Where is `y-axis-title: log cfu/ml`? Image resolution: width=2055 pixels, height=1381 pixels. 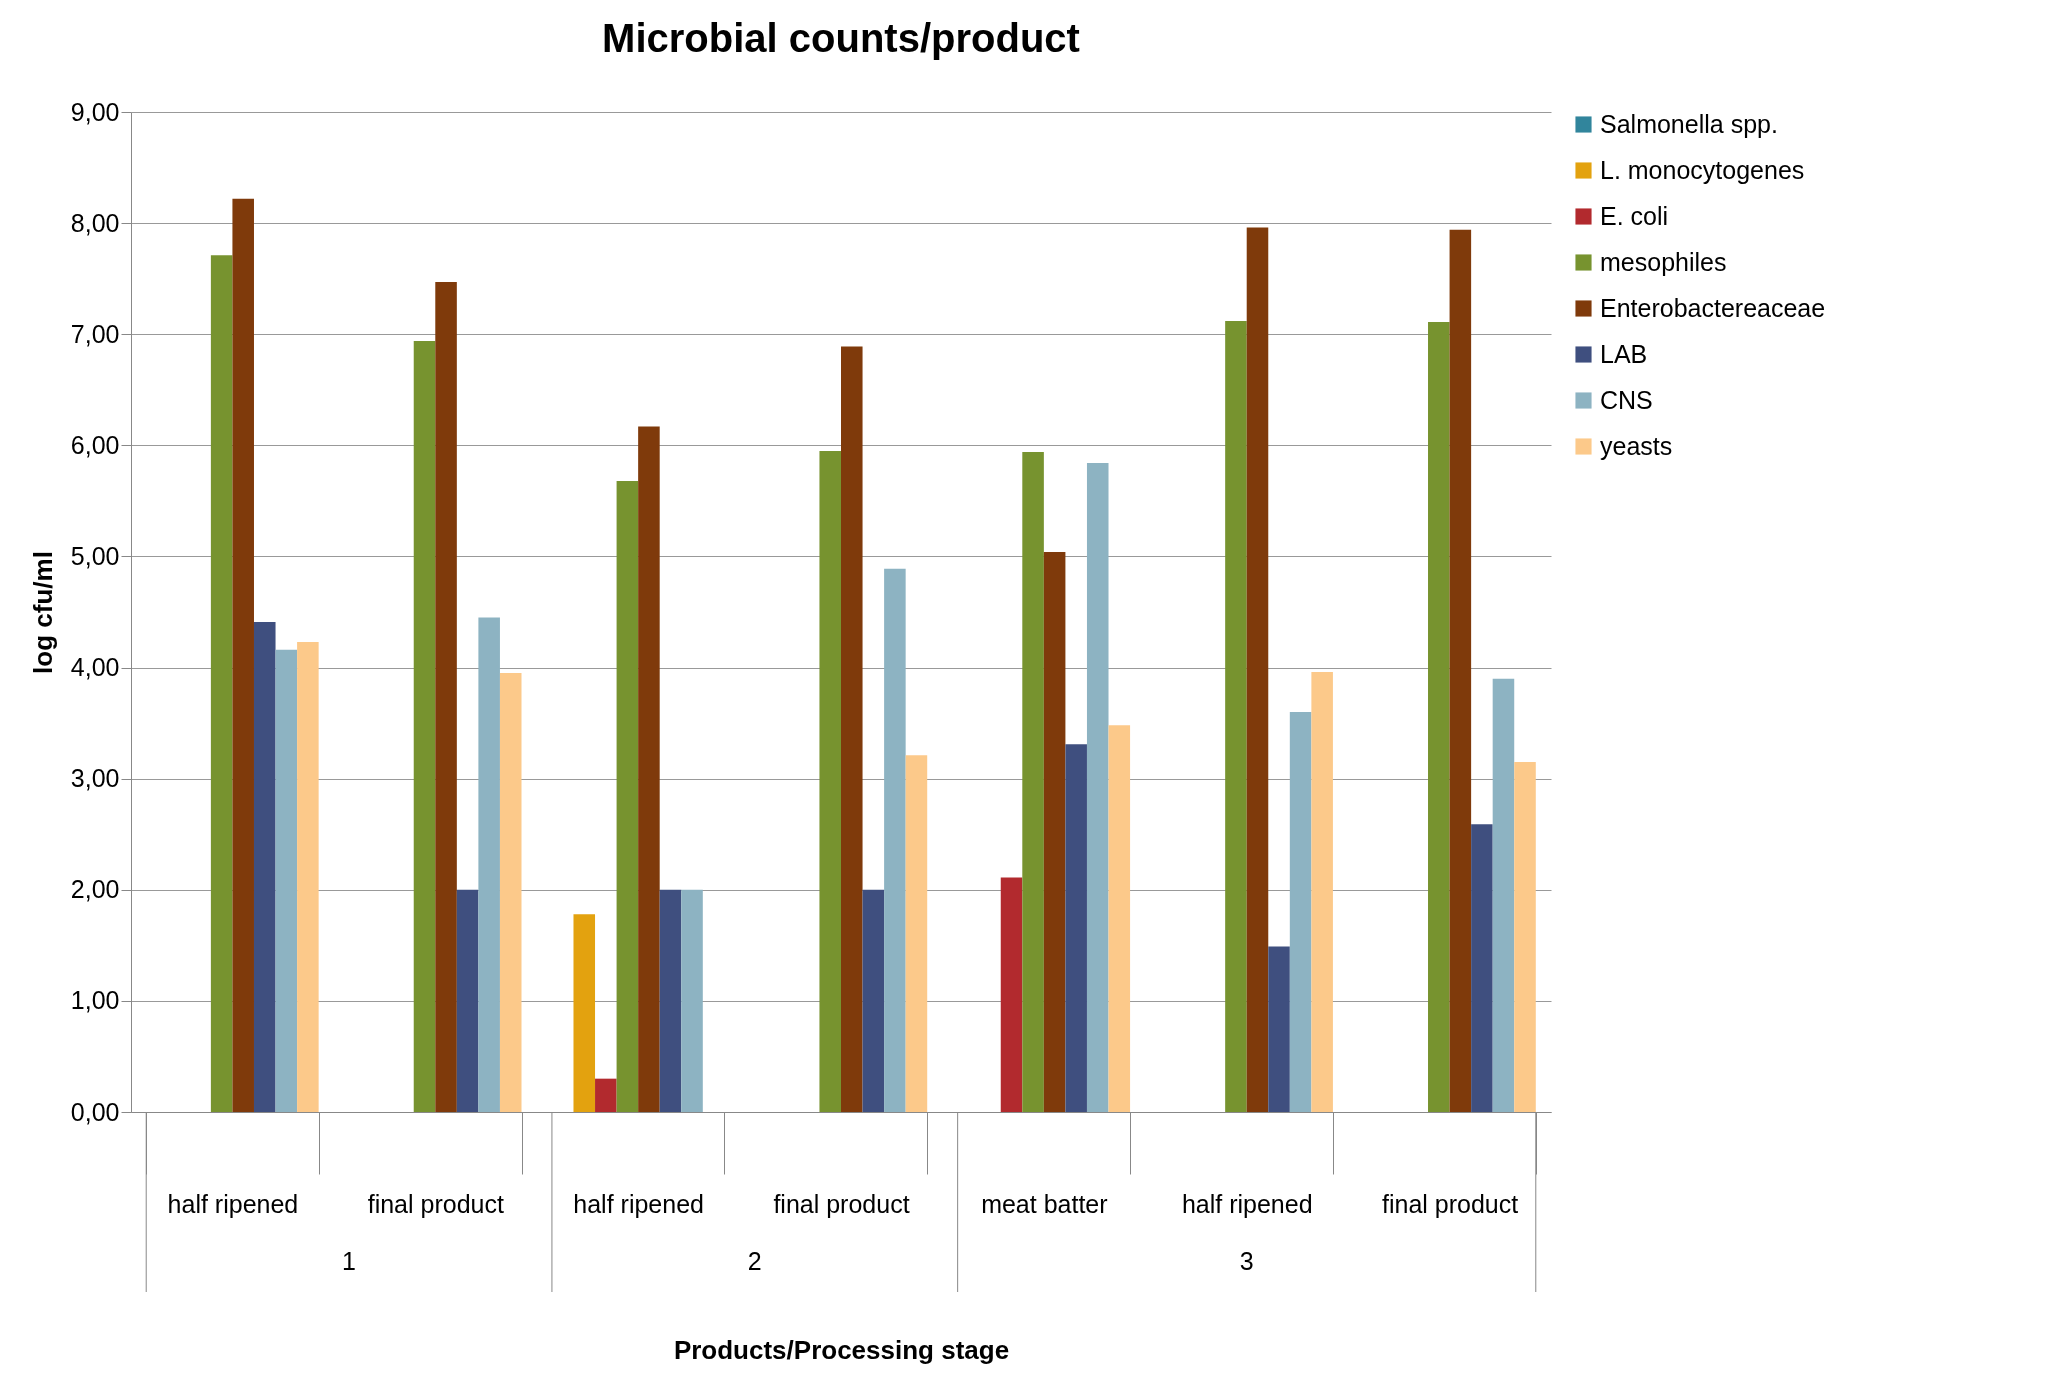 y-axis-title: log cfu/ml is located at coordinates (42, 612).